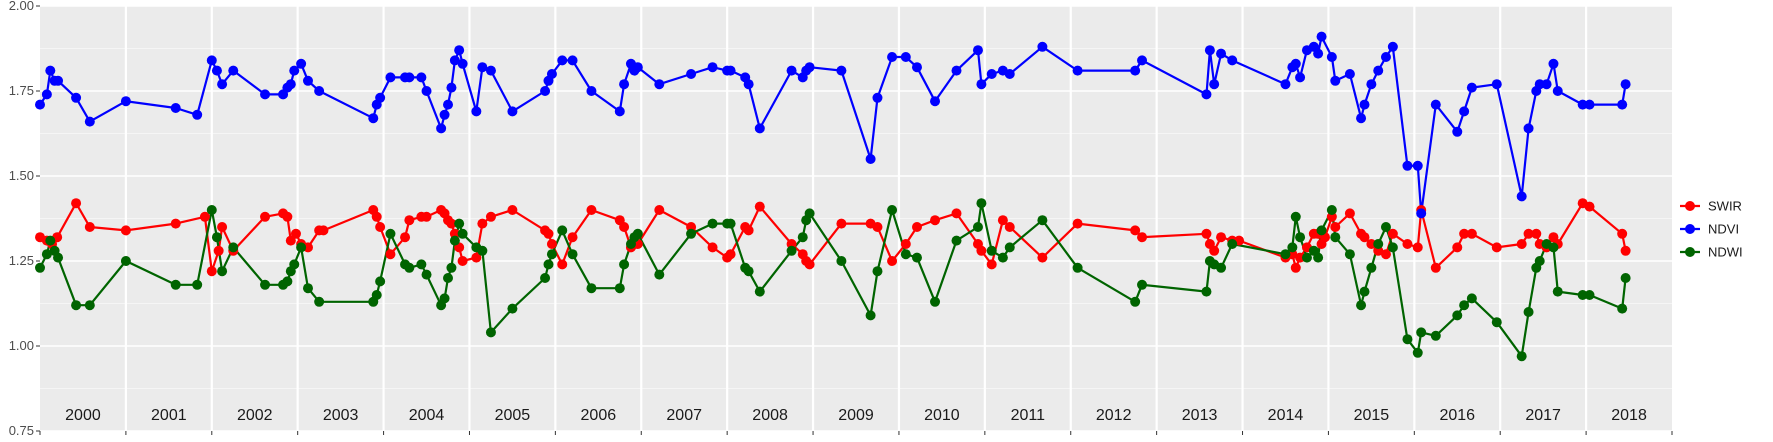  I want to click on y-tick-label: 1.50, so click(21, 175).